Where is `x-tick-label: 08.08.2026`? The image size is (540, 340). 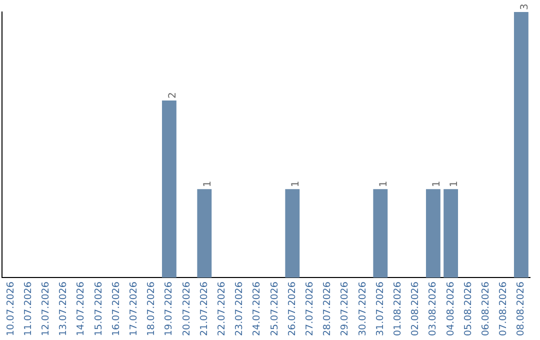 x-tick-label: 08.08.2026 is located at coordinates (521, 309).